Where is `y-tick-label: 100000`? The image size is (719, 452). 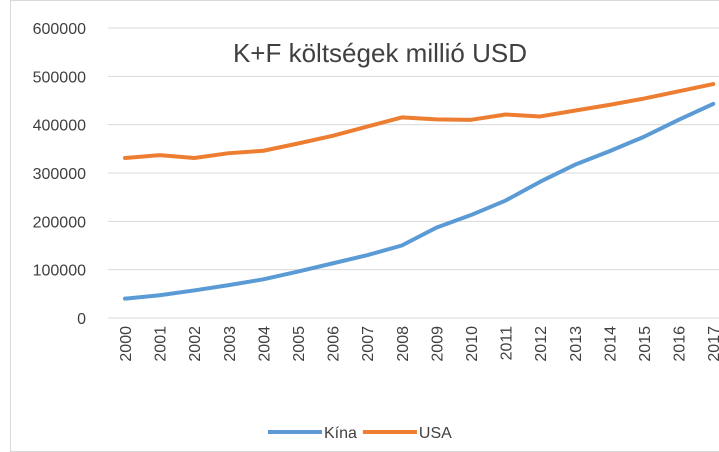 y-tick-label: 100000 is located at coordinates (59, 271).